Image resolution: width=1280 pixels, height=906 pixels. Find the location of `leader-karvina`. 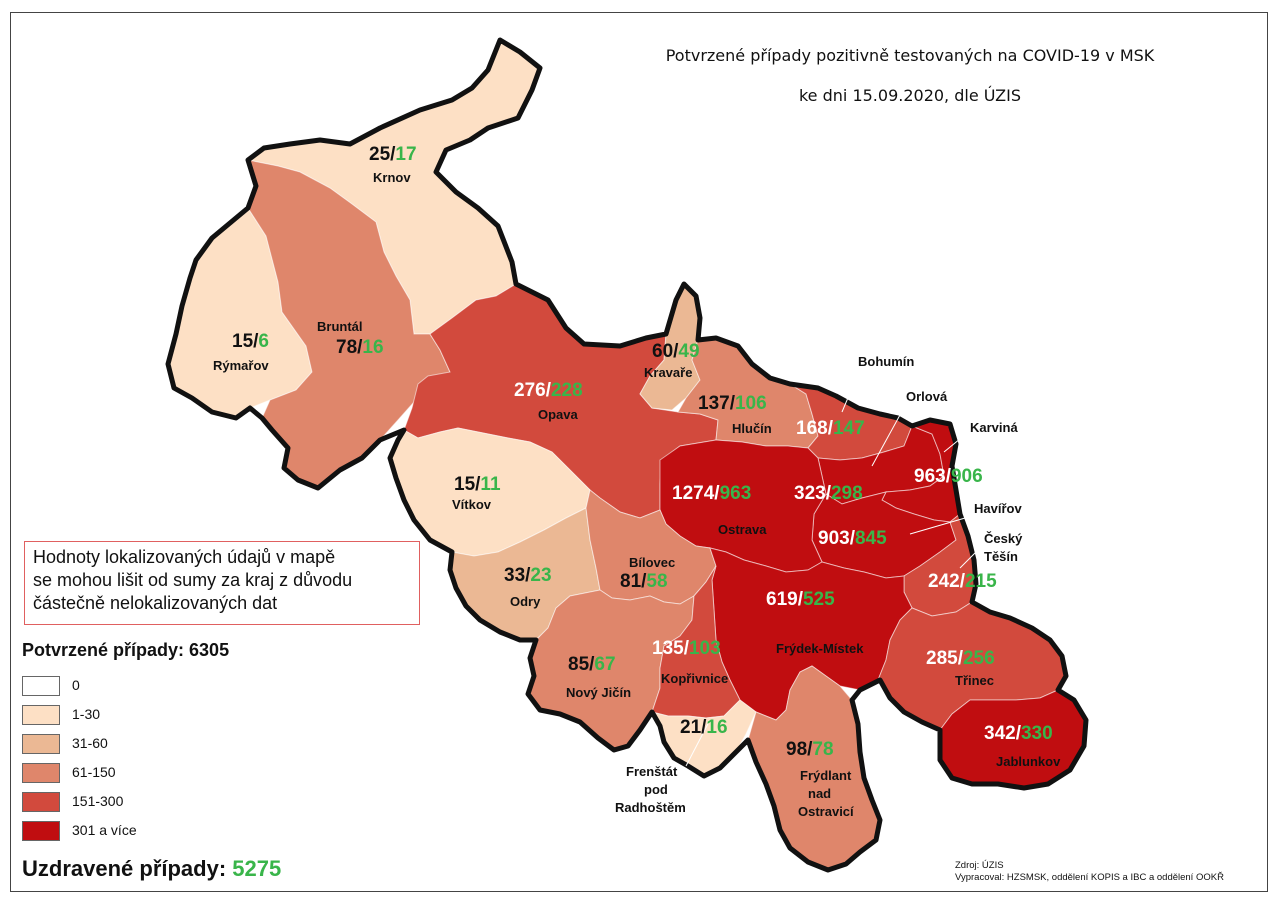

leader-karvina is located at coordinates (955, 443).